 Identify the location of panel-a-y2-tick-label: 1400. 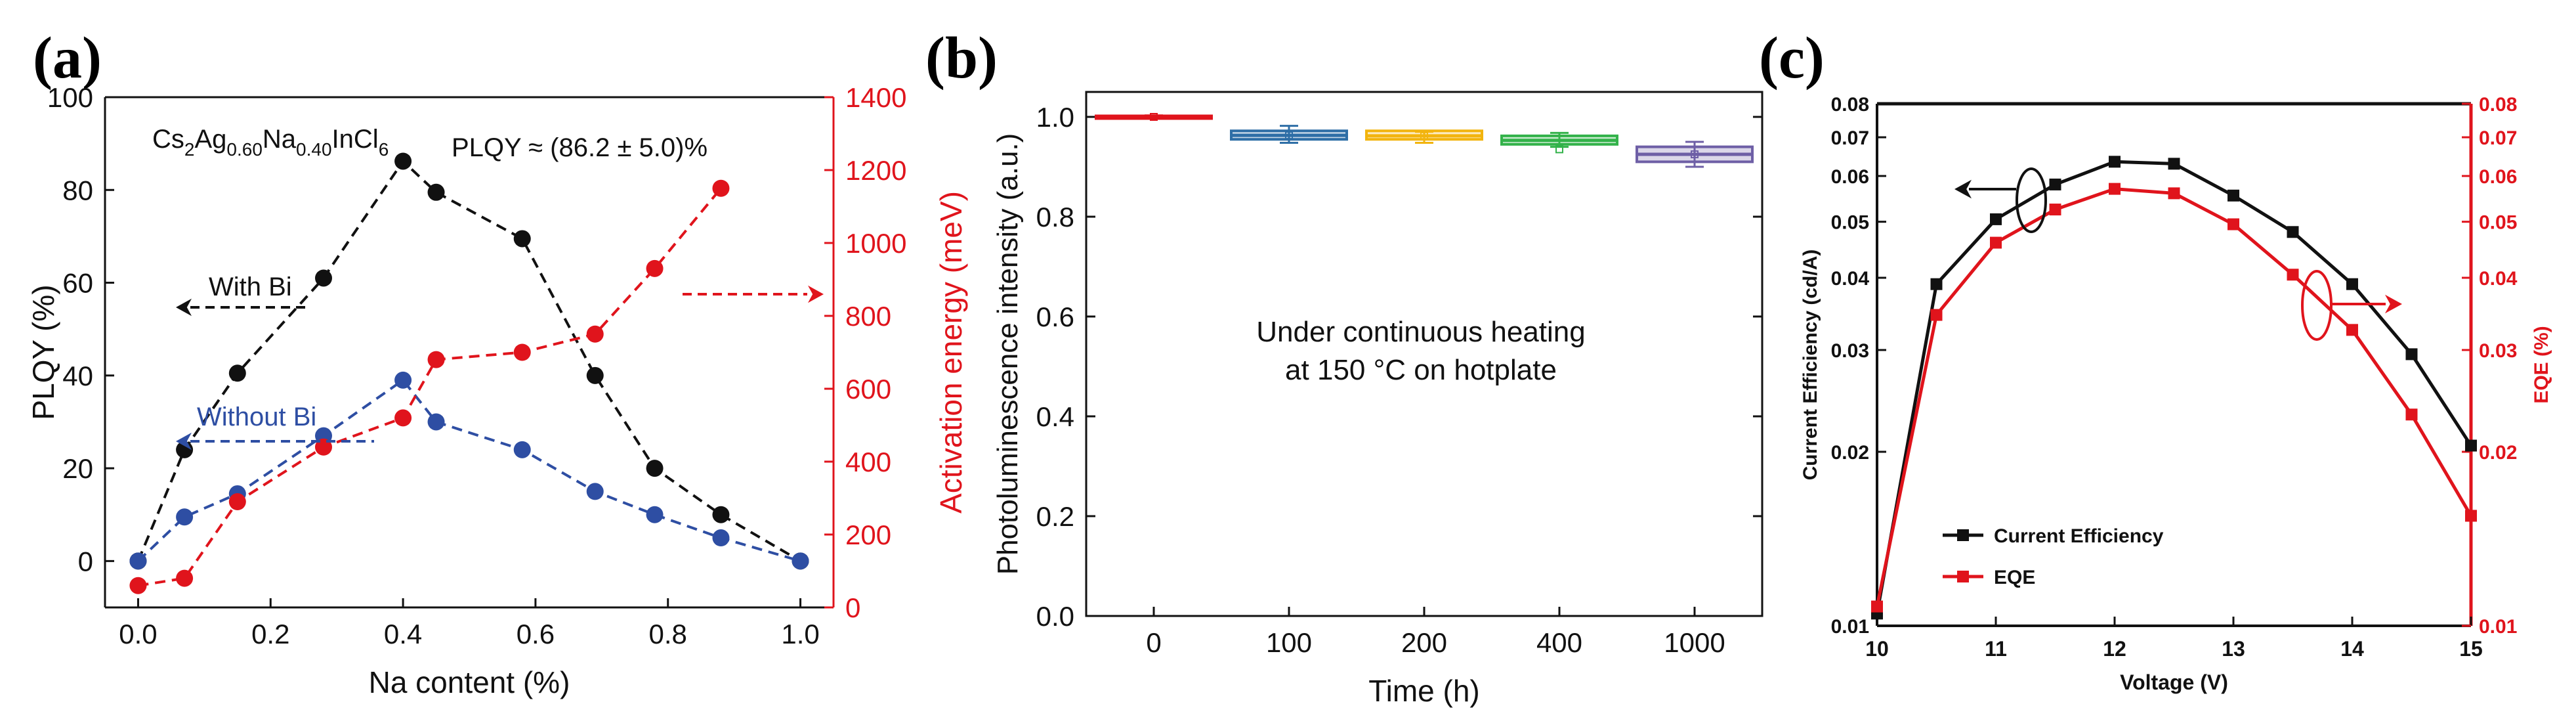
(875, 97).